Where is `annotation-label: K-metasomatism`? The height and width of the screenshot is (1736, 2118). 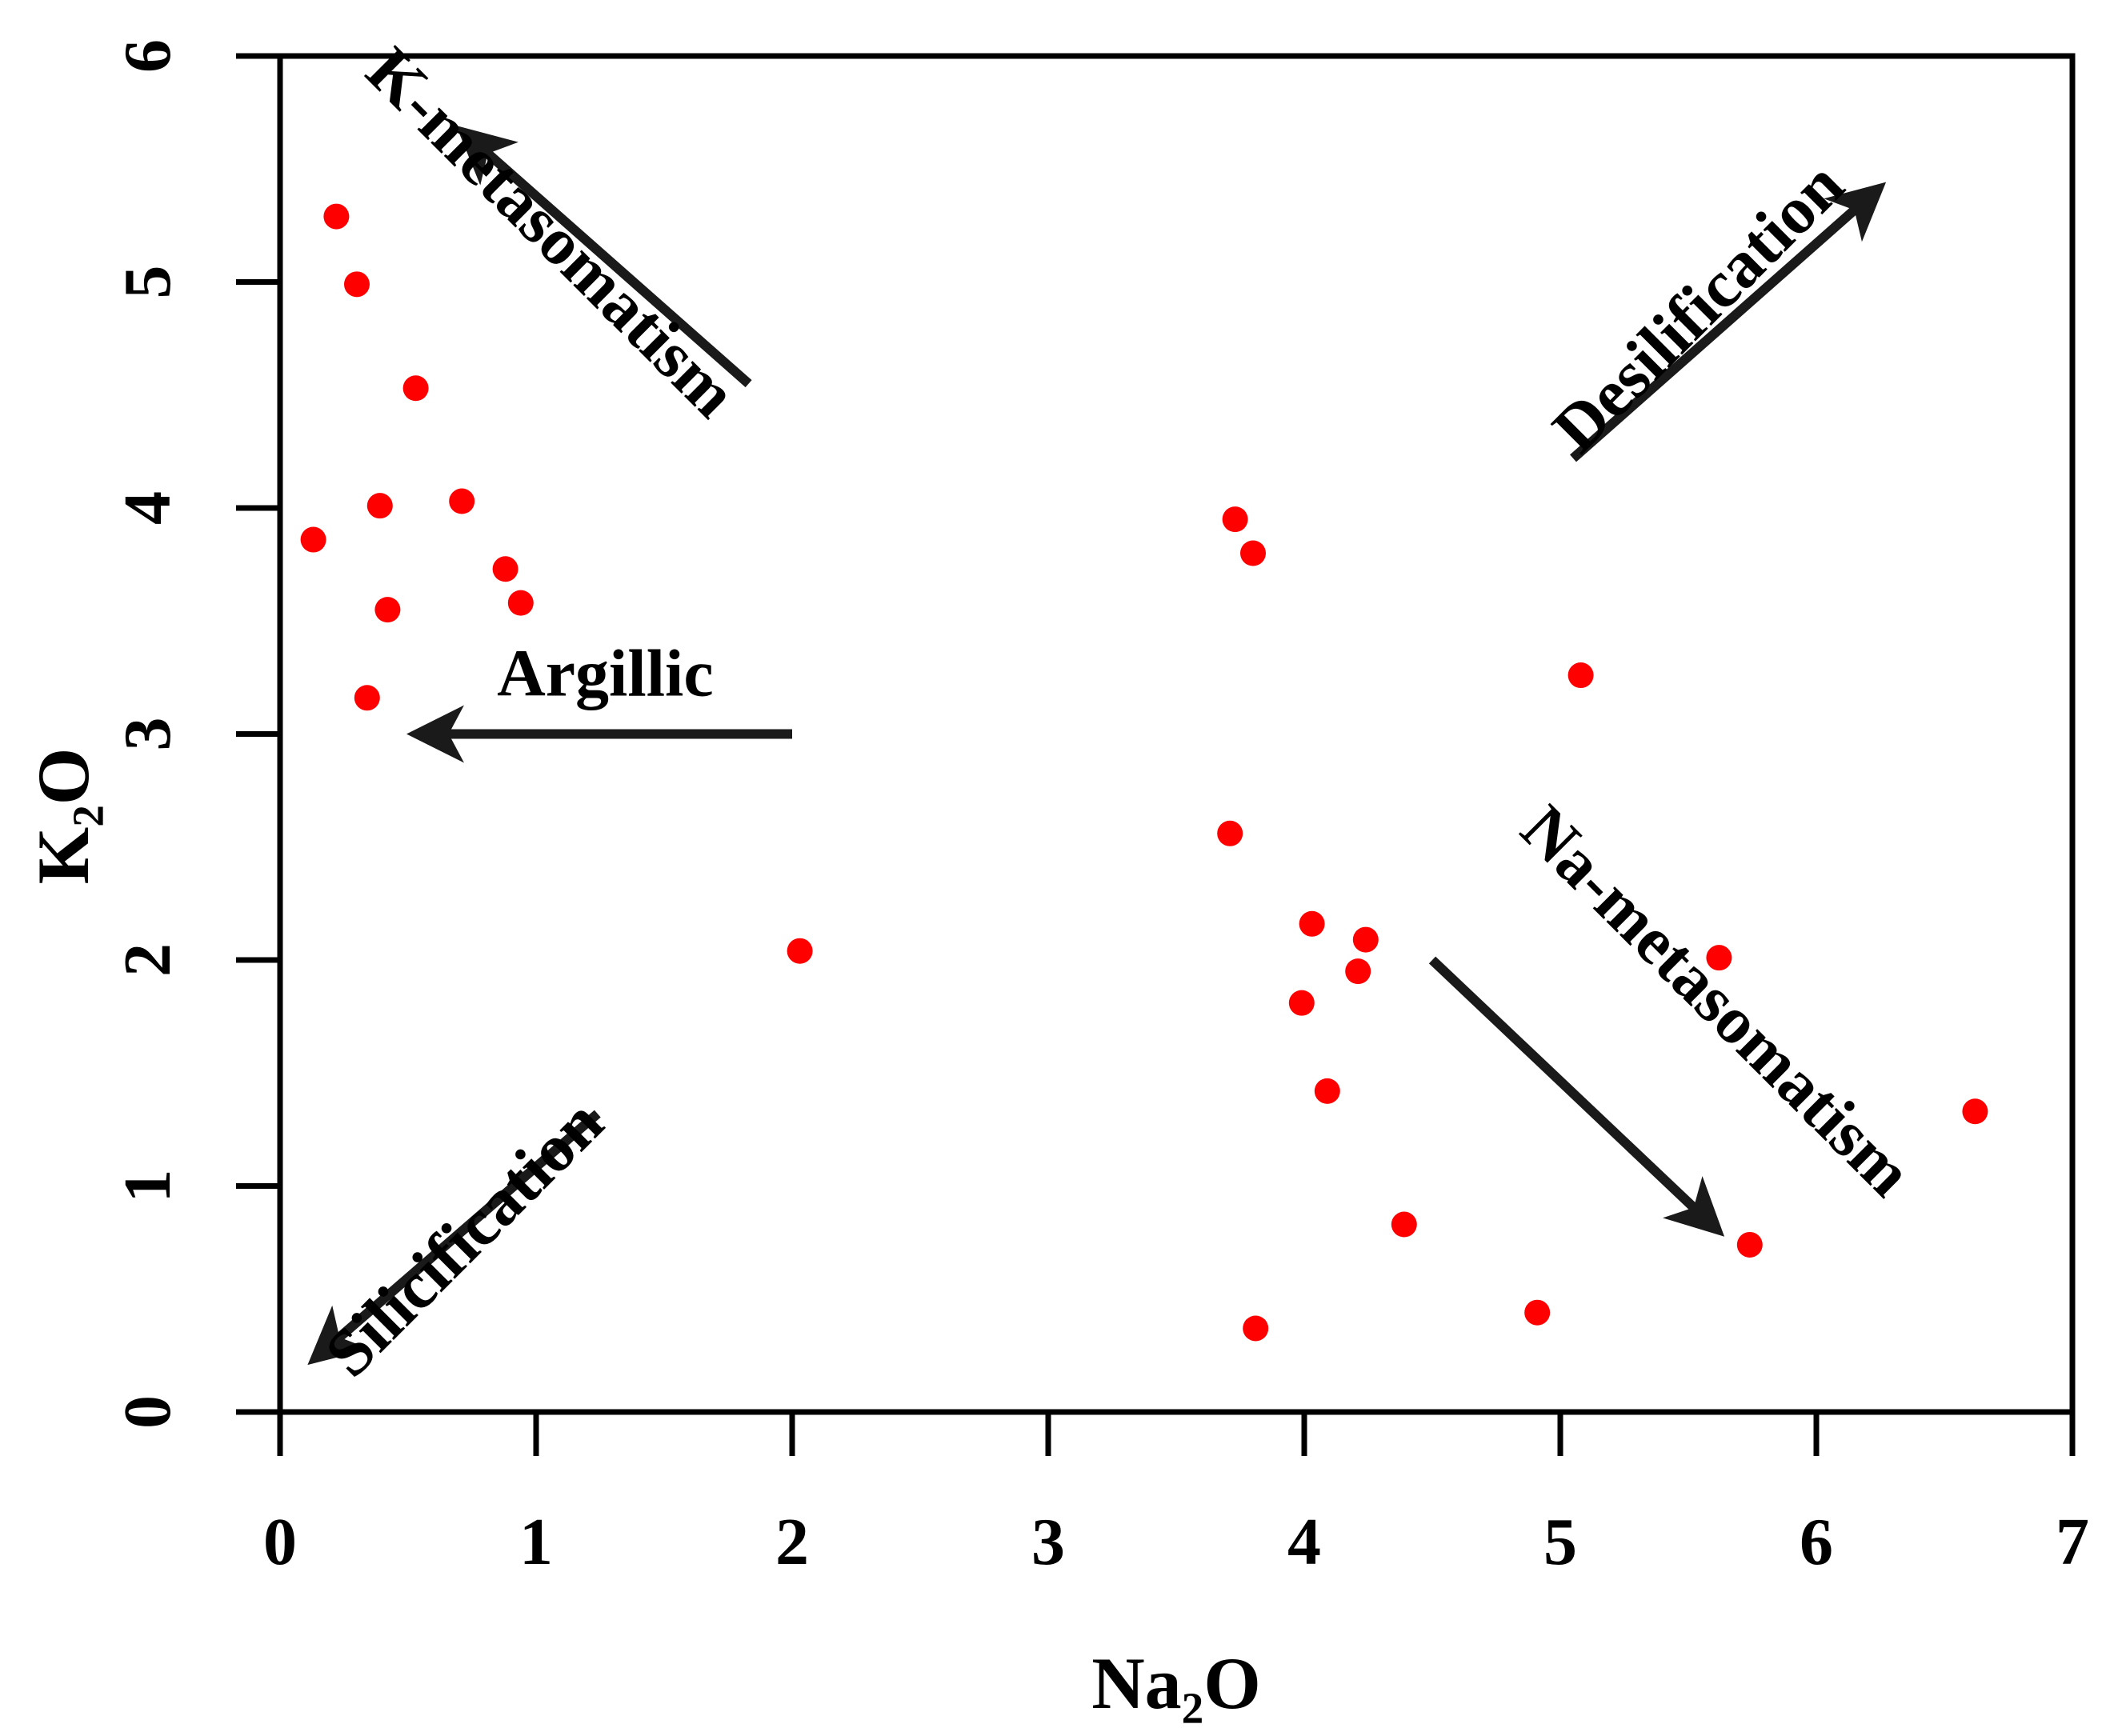 annotation-label: K-metasomatism is located at coordinates (551, 233).